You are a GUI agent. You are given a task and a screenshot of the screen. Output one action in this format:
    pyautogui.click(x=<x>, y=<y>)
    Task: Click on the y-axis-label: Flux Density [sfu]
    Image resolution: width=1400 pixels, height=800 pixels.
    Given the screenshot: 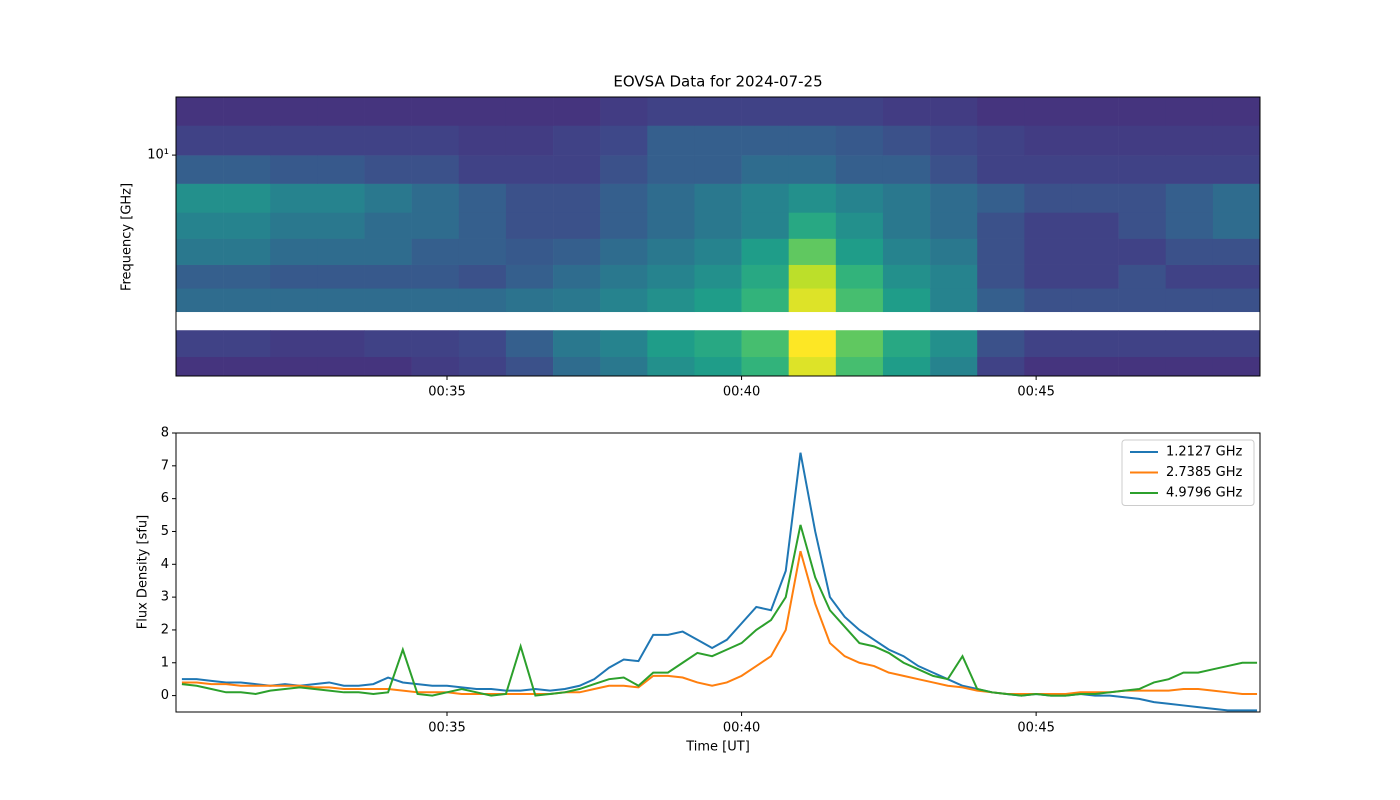 What is the action you would take?
    pyautogui.click(x=143, y=572)
    